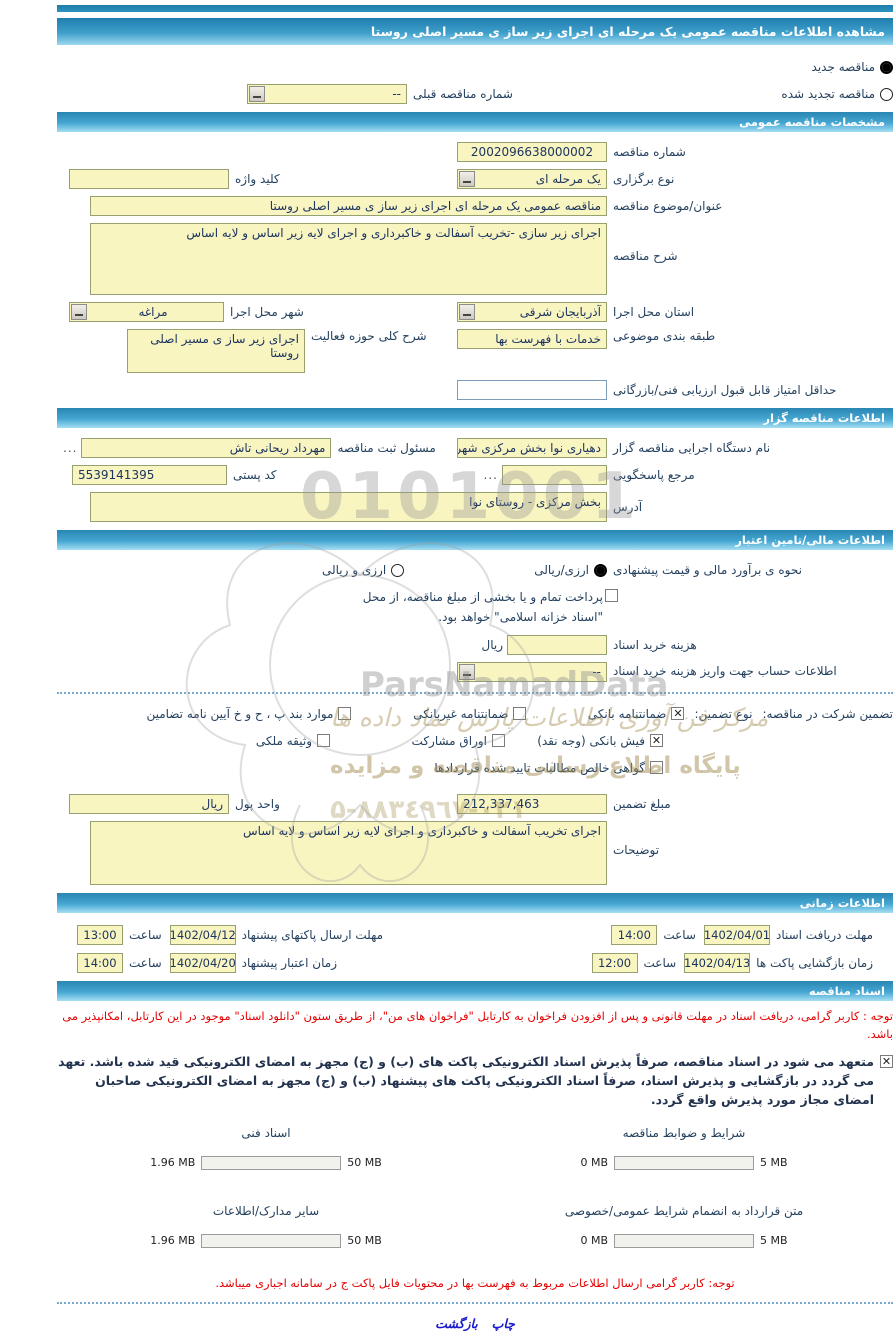 This screenshot has height=1331, width=895. What do you see at coordinates (289, 962) in the screenshot?
I see `proposal-validity-label: زمان اعتبار پیشنهاد` at bounding box center [289, 962].